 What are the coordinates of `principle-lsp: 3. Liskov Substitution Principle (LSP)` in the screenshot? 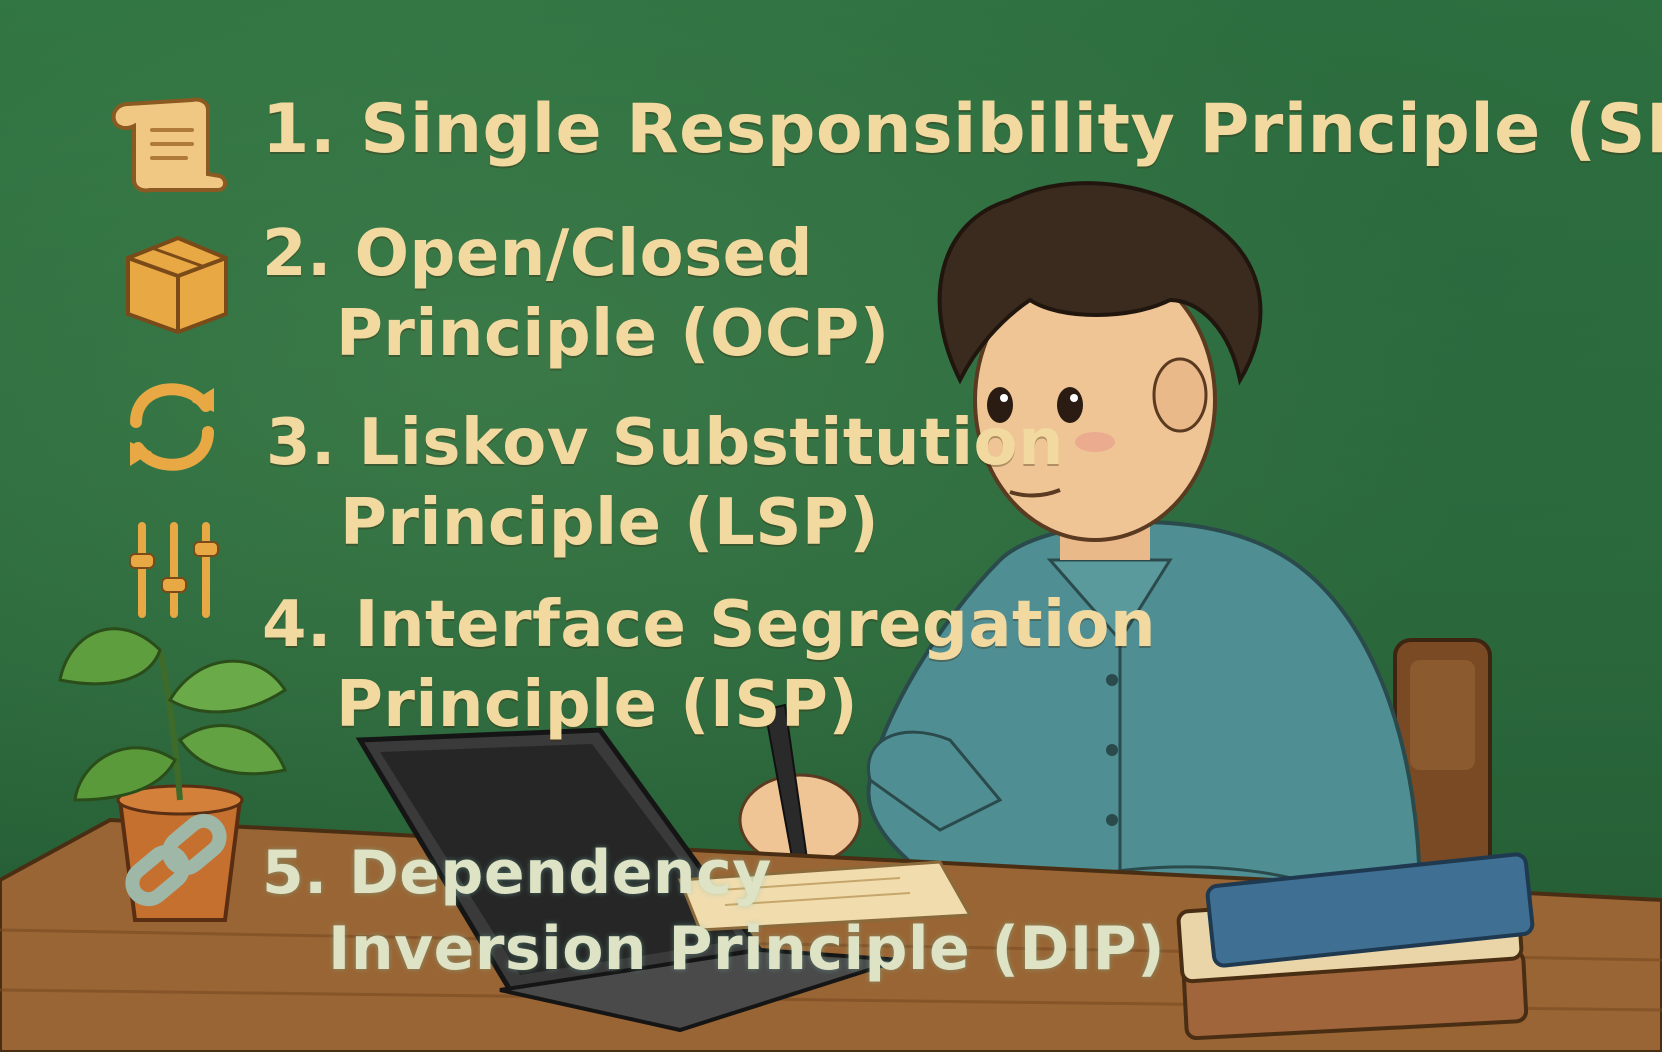 It's located at (665, 483).